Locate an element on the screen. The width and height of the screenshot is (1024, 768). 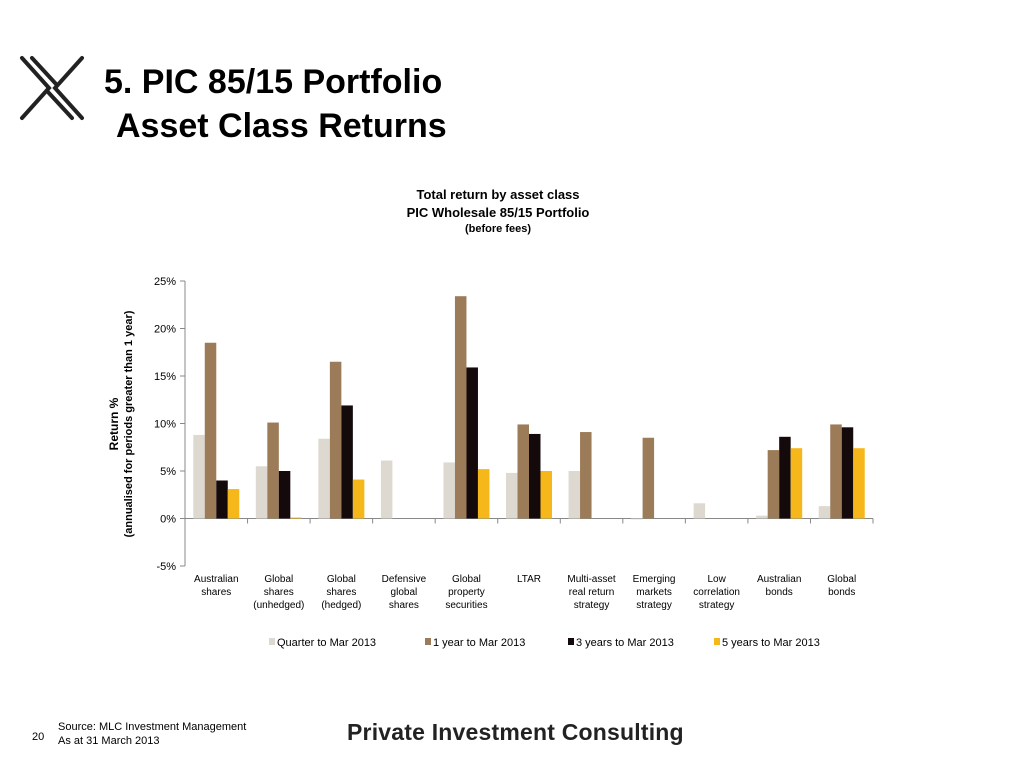
chart-title-line: Total return by asset class is located at coordinates (497, 194).